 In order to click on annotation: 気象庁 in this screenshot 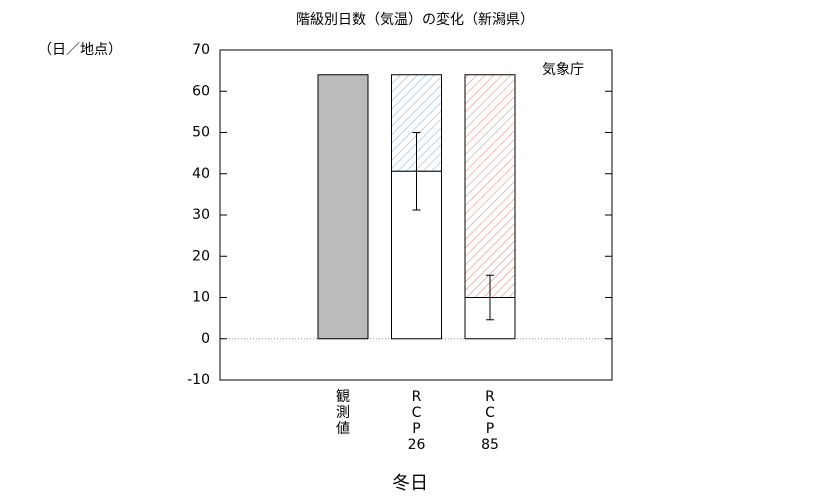, I will do `click(563, 70)`.